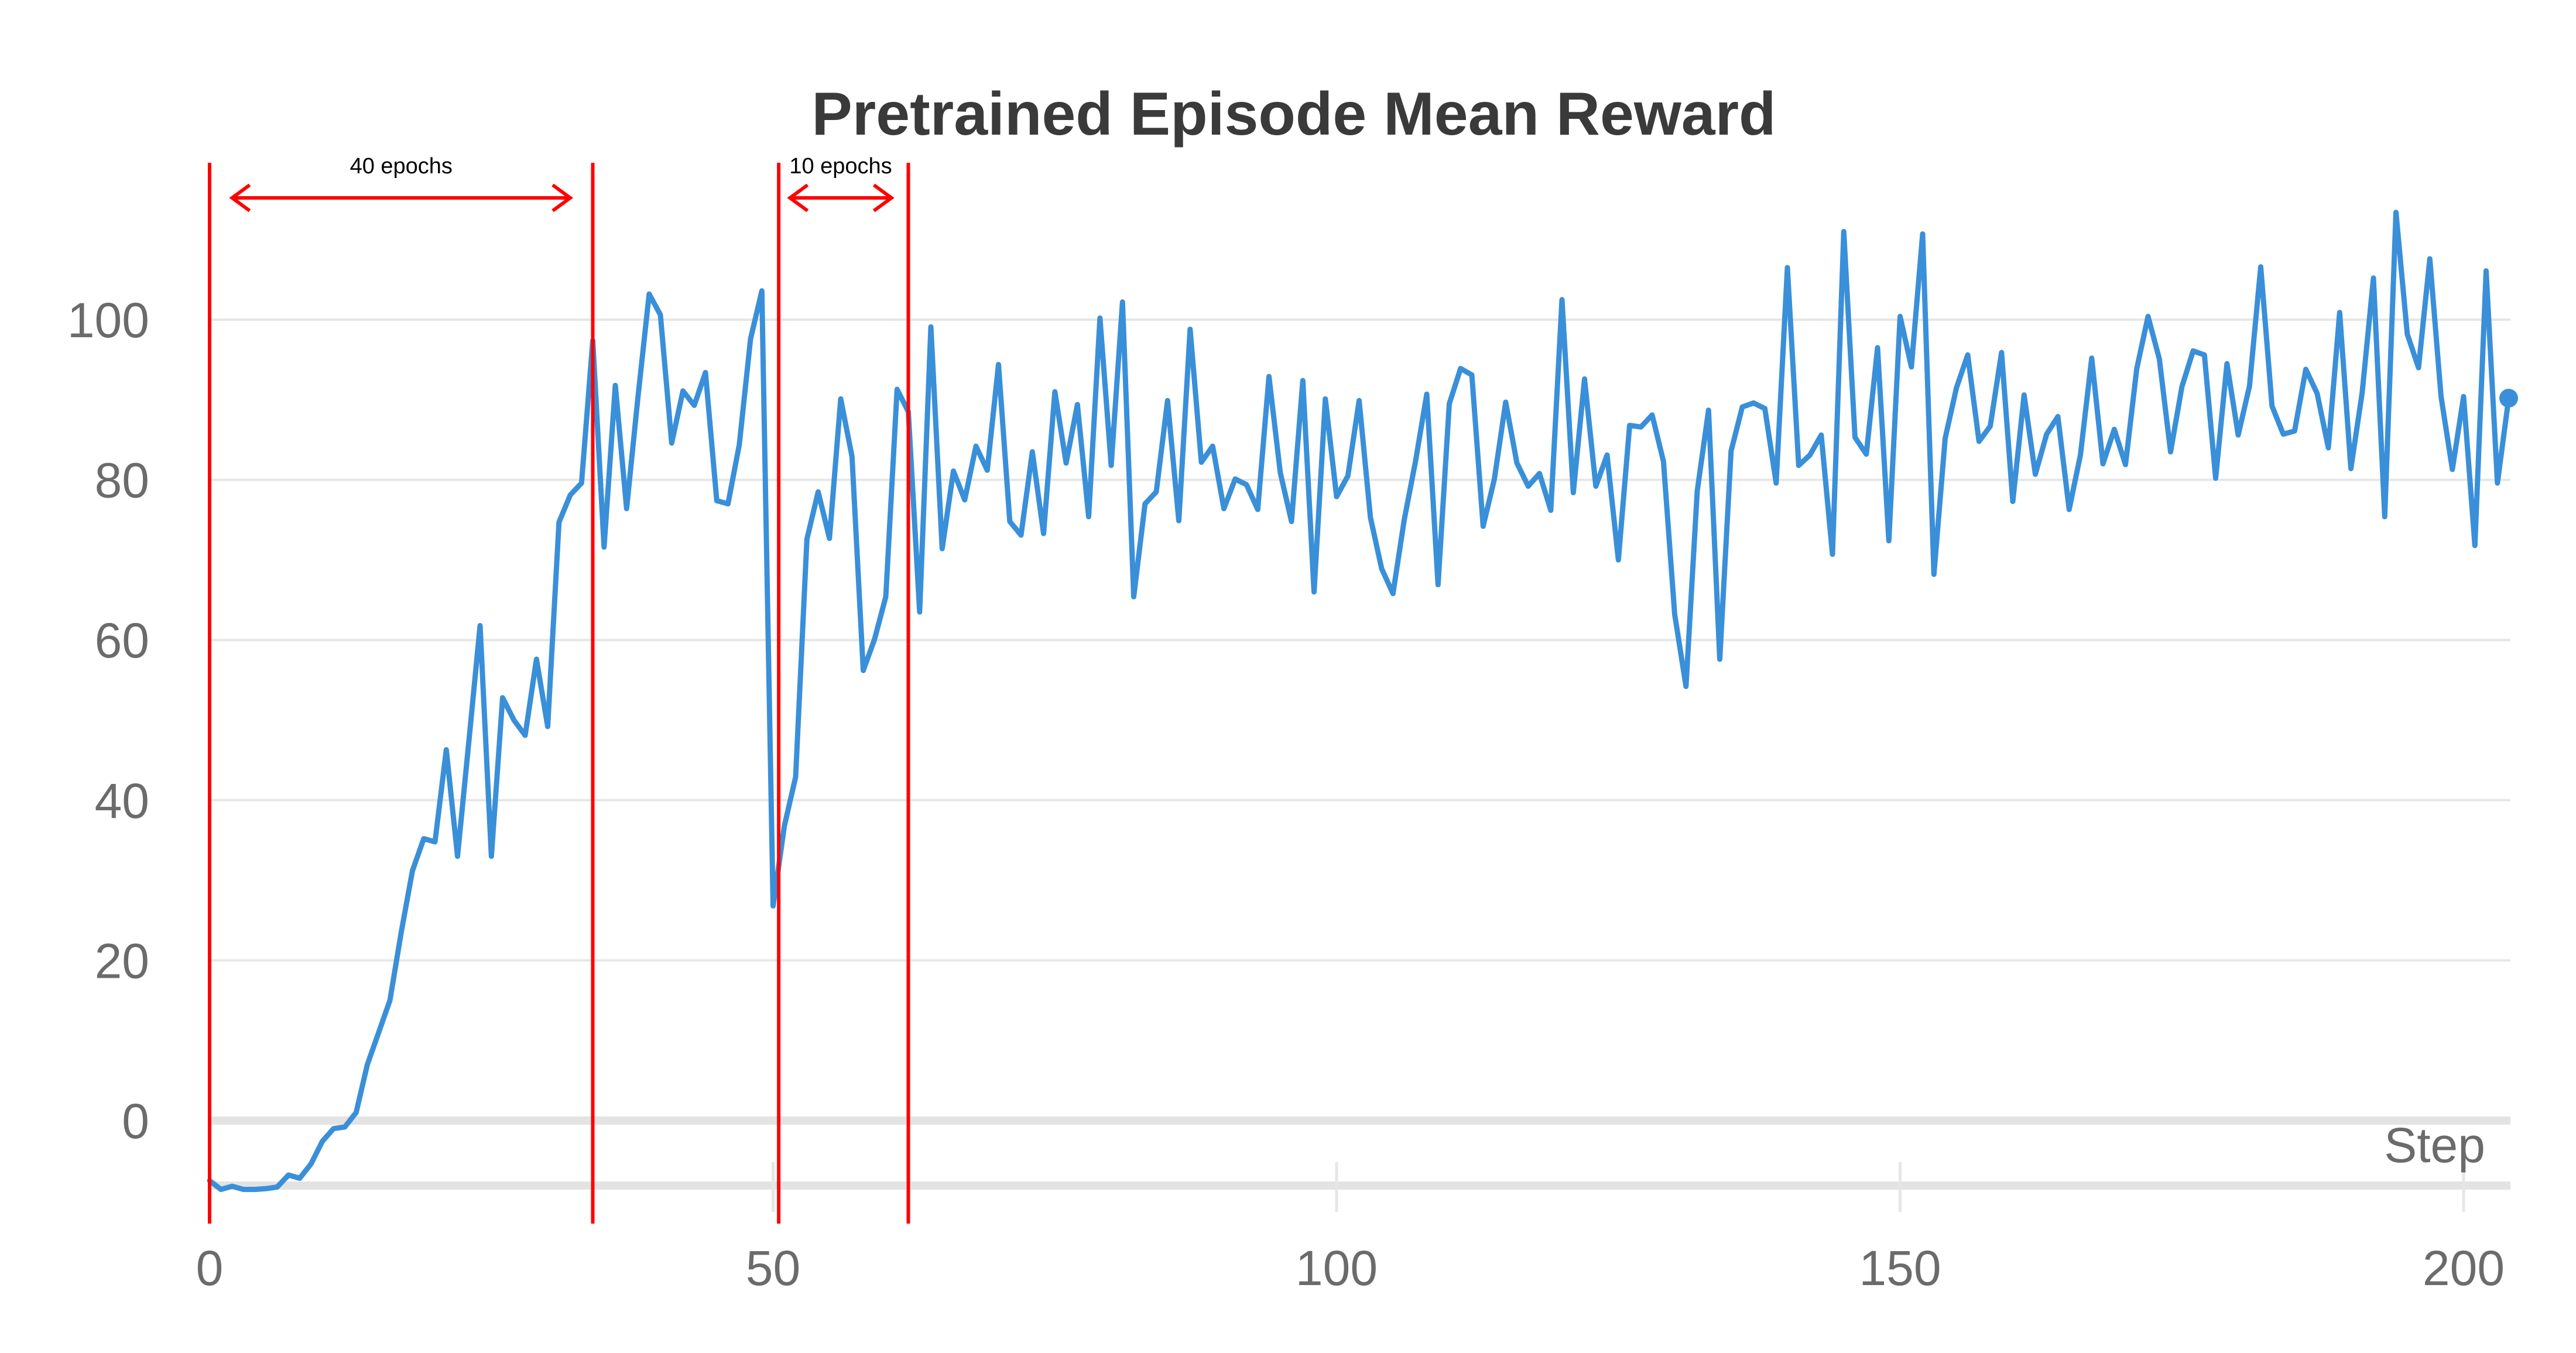  I want to click on y-tick-label: 100, so click(108, 320).